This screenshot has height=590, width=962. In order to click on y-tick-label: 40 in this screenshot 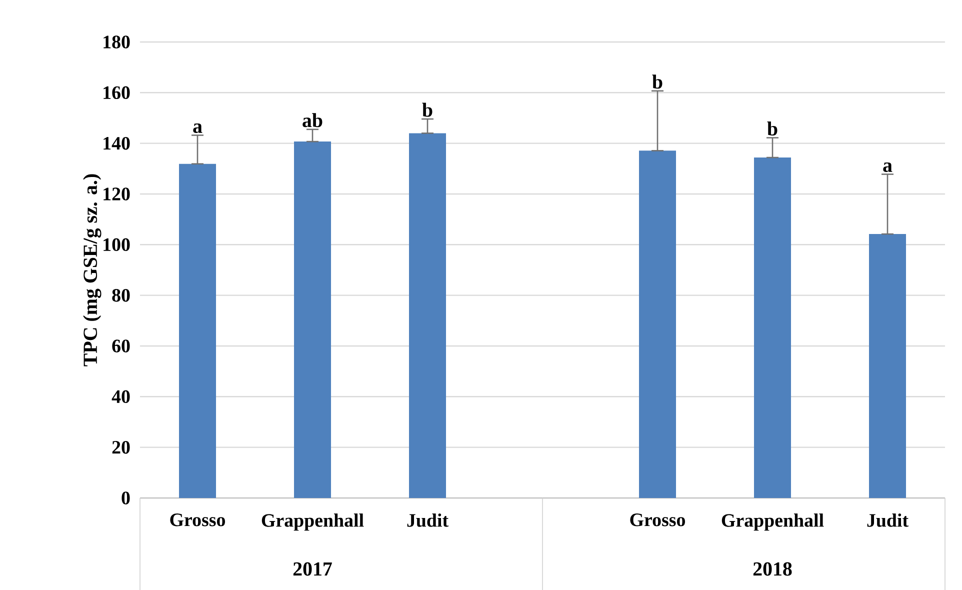, I will do `click(121, 396)`.